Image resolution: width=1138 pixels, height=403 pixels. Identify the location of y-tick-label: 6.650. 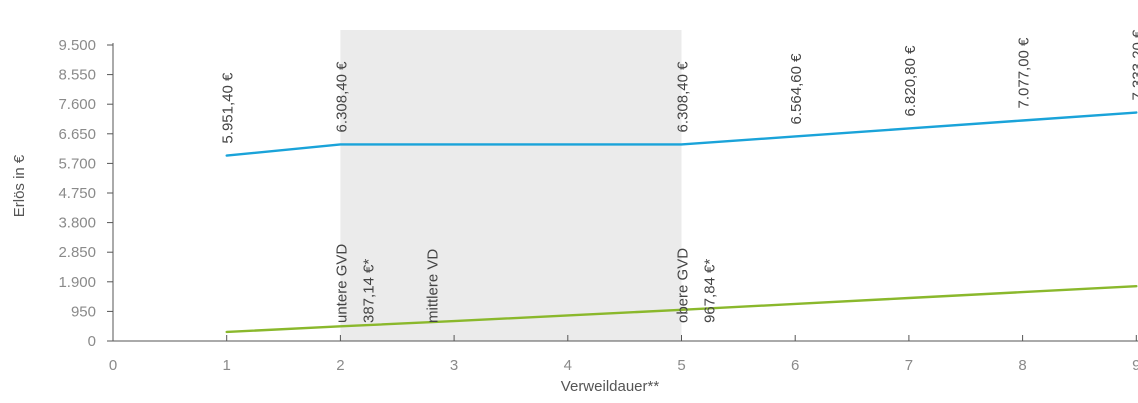
(77, 134).